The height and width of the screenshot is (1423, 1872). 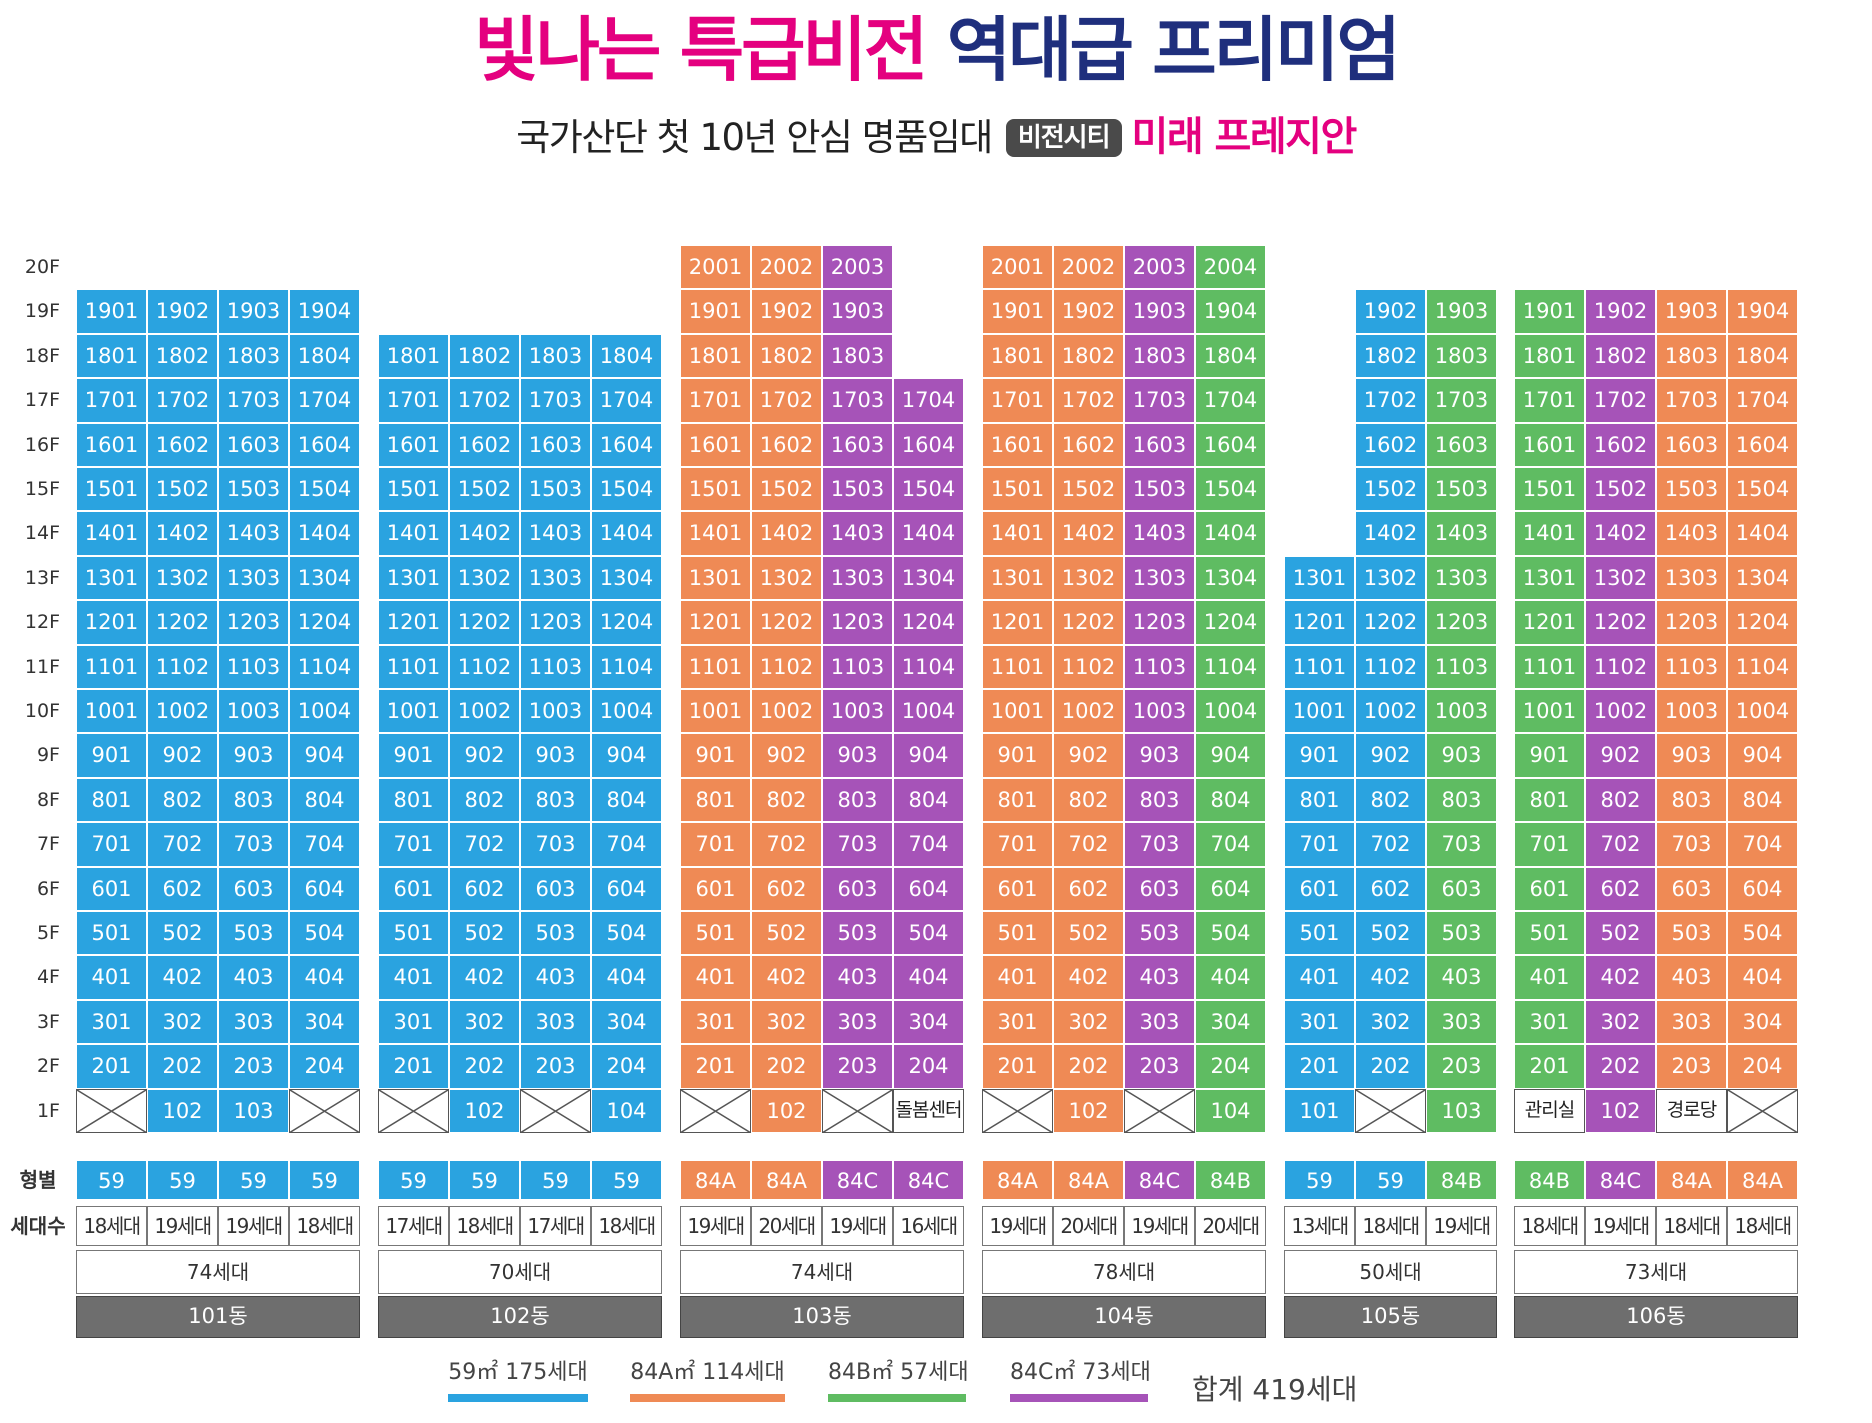 I want to click on unit-cell: 1001, so click(x=1017, y=711).